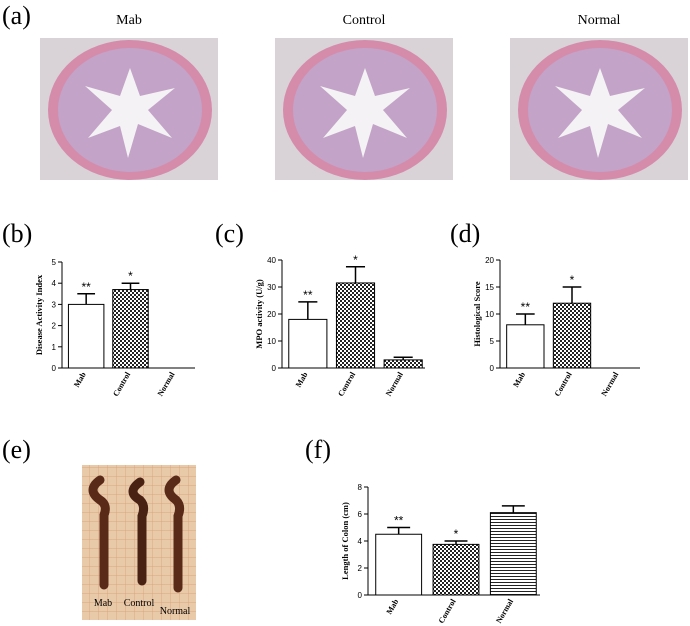  Describe the element at coordinates (39, 314) in the screenshot. I see `y-axis-label: Disease Activity Index` at that location.